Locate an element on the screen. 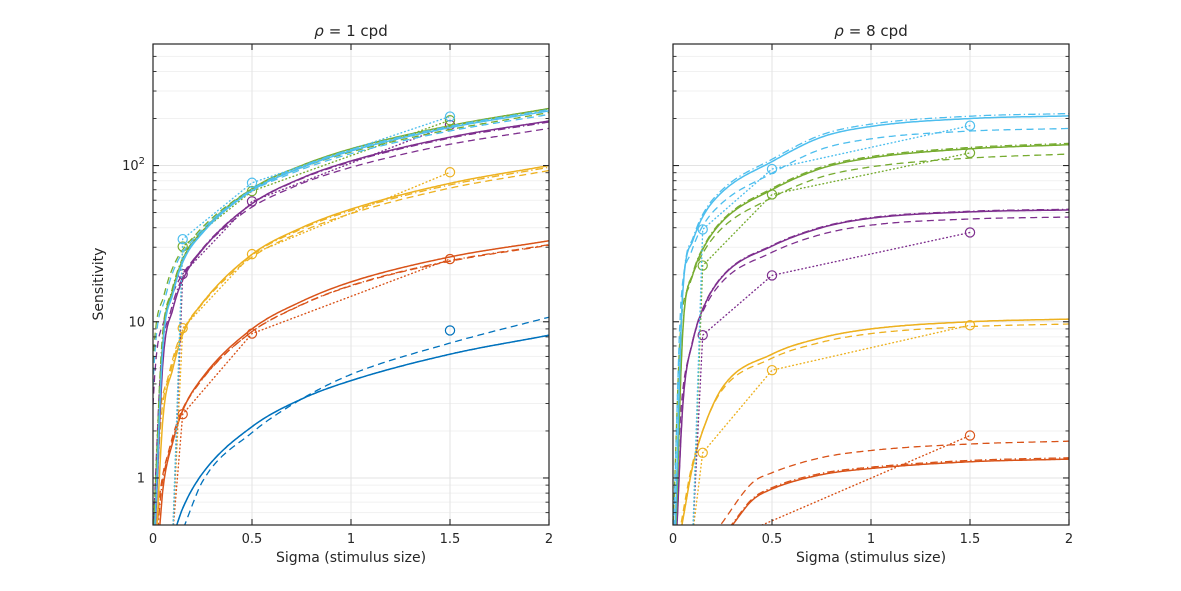  dataline-left-yellow-dotted is located at coordinates (311, 348).